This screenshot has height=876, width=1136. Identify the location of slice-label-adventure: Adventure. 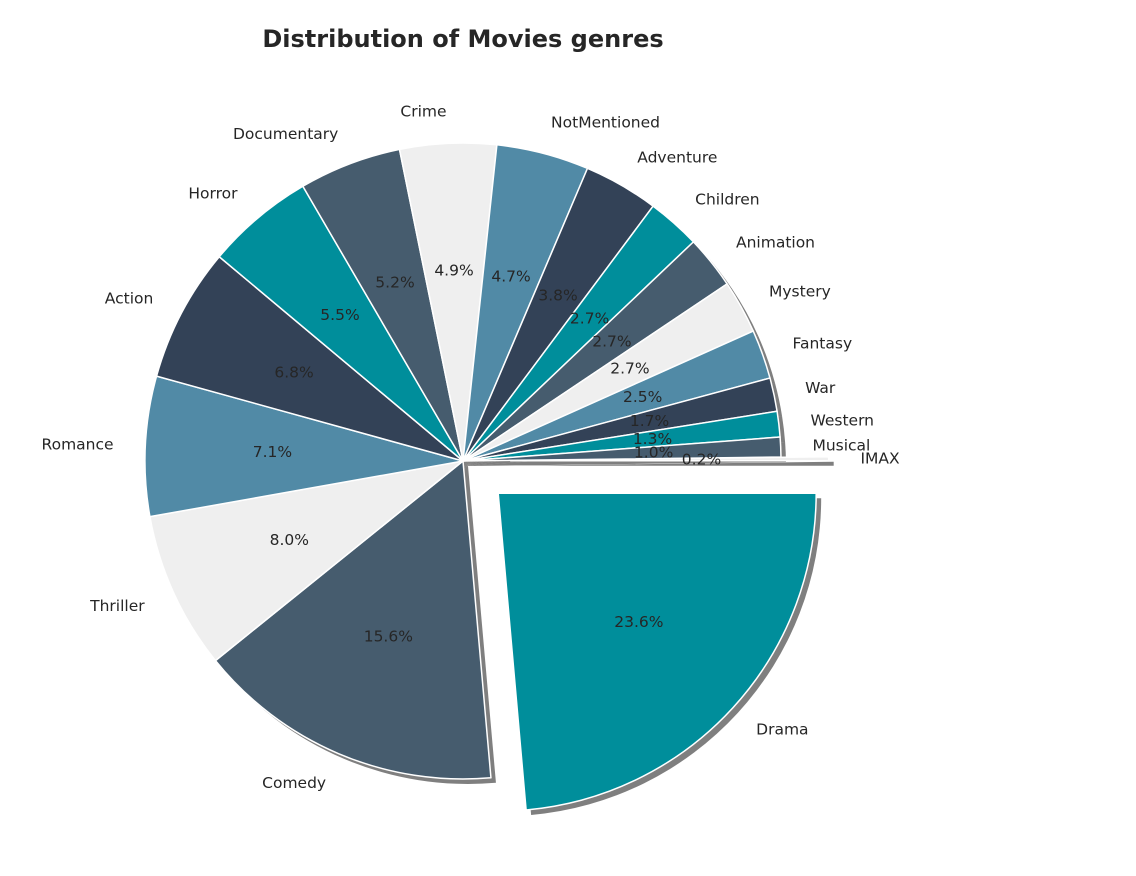
(677, 158).